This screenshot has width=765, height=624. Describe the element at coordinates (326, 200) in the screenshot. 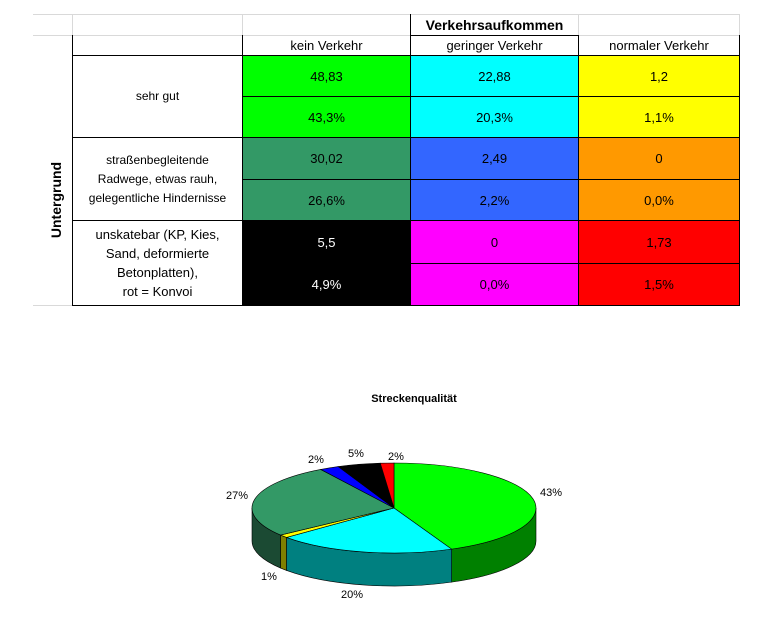

I see `data-cell: 26,6%` at that location.